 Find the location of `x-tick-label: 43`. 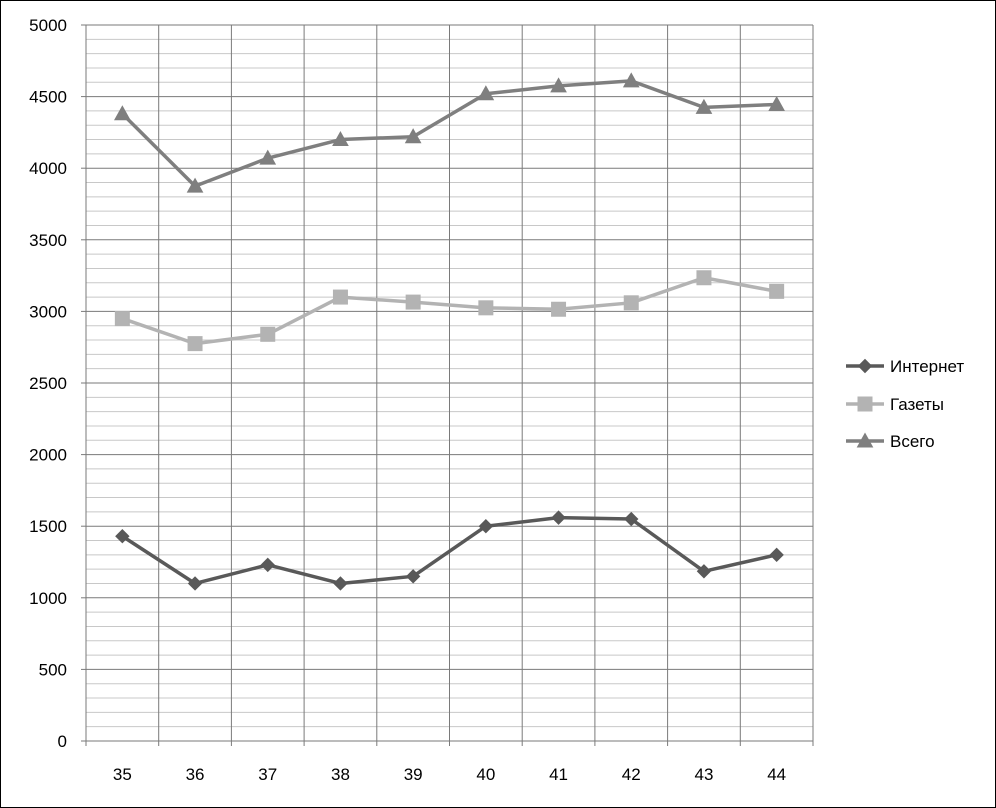

x-tick-label: 43 is located at coordinates (703, 774).